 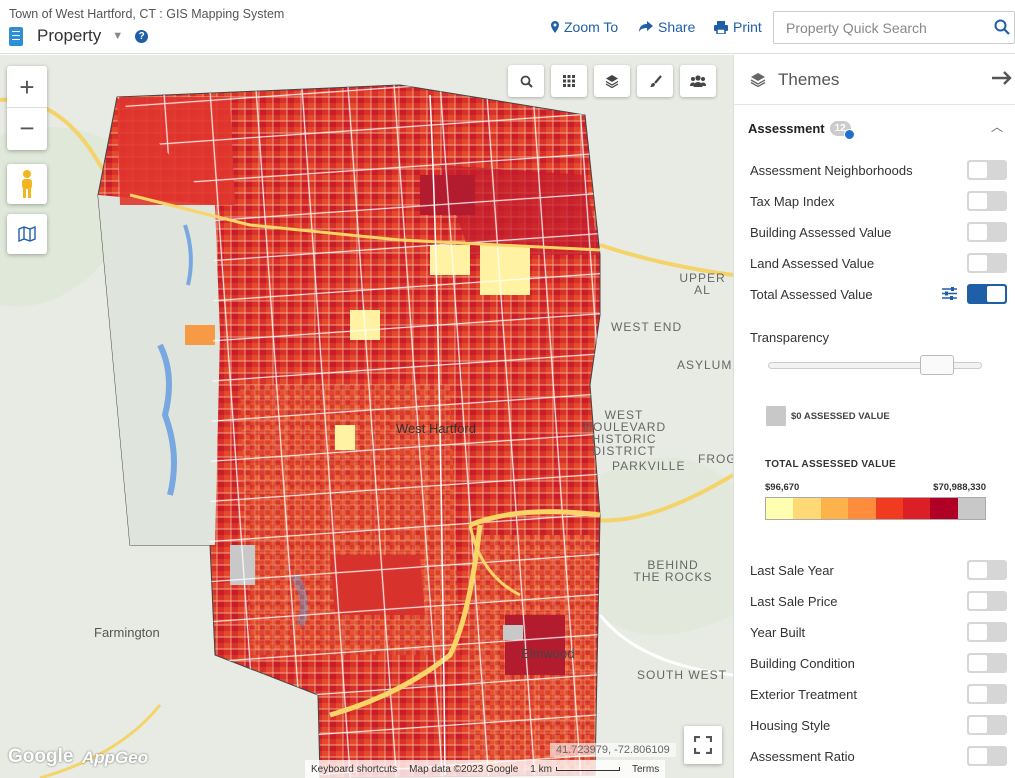 What do you see at coordinates (792, 201) in the screenshot?
I see `layer-label: Tax Map Index` at bounding box center [792, 201].